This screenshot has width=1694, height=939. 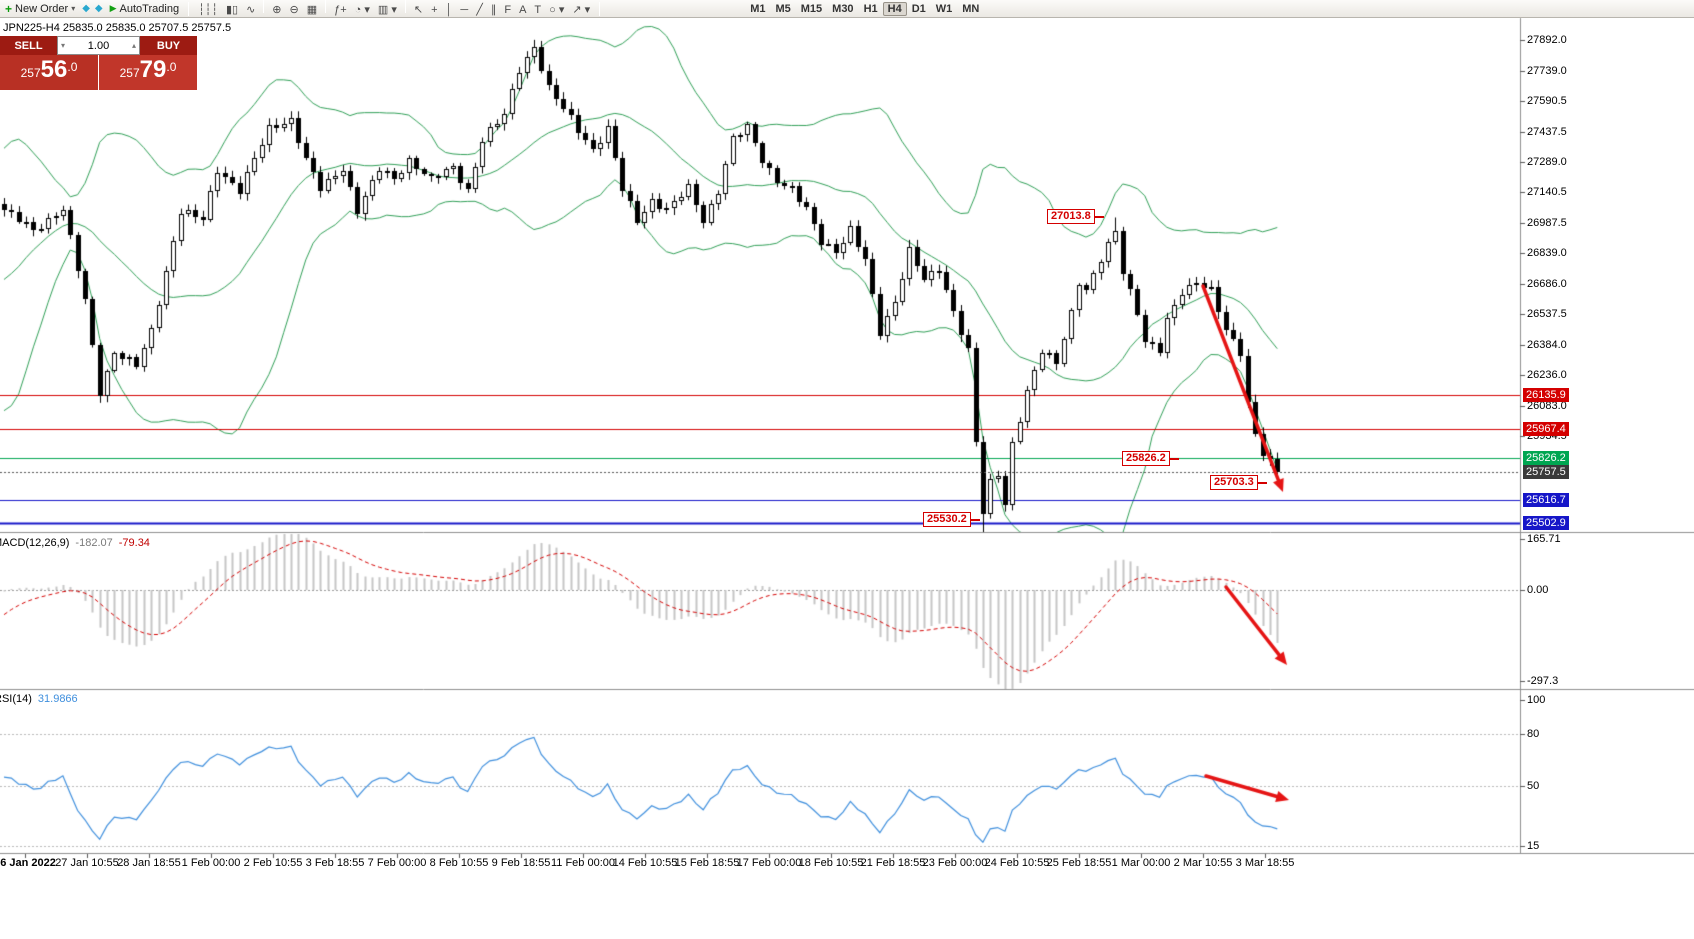 I want to click on buy-price: 257 79 .0, so click(x=148, y=72).